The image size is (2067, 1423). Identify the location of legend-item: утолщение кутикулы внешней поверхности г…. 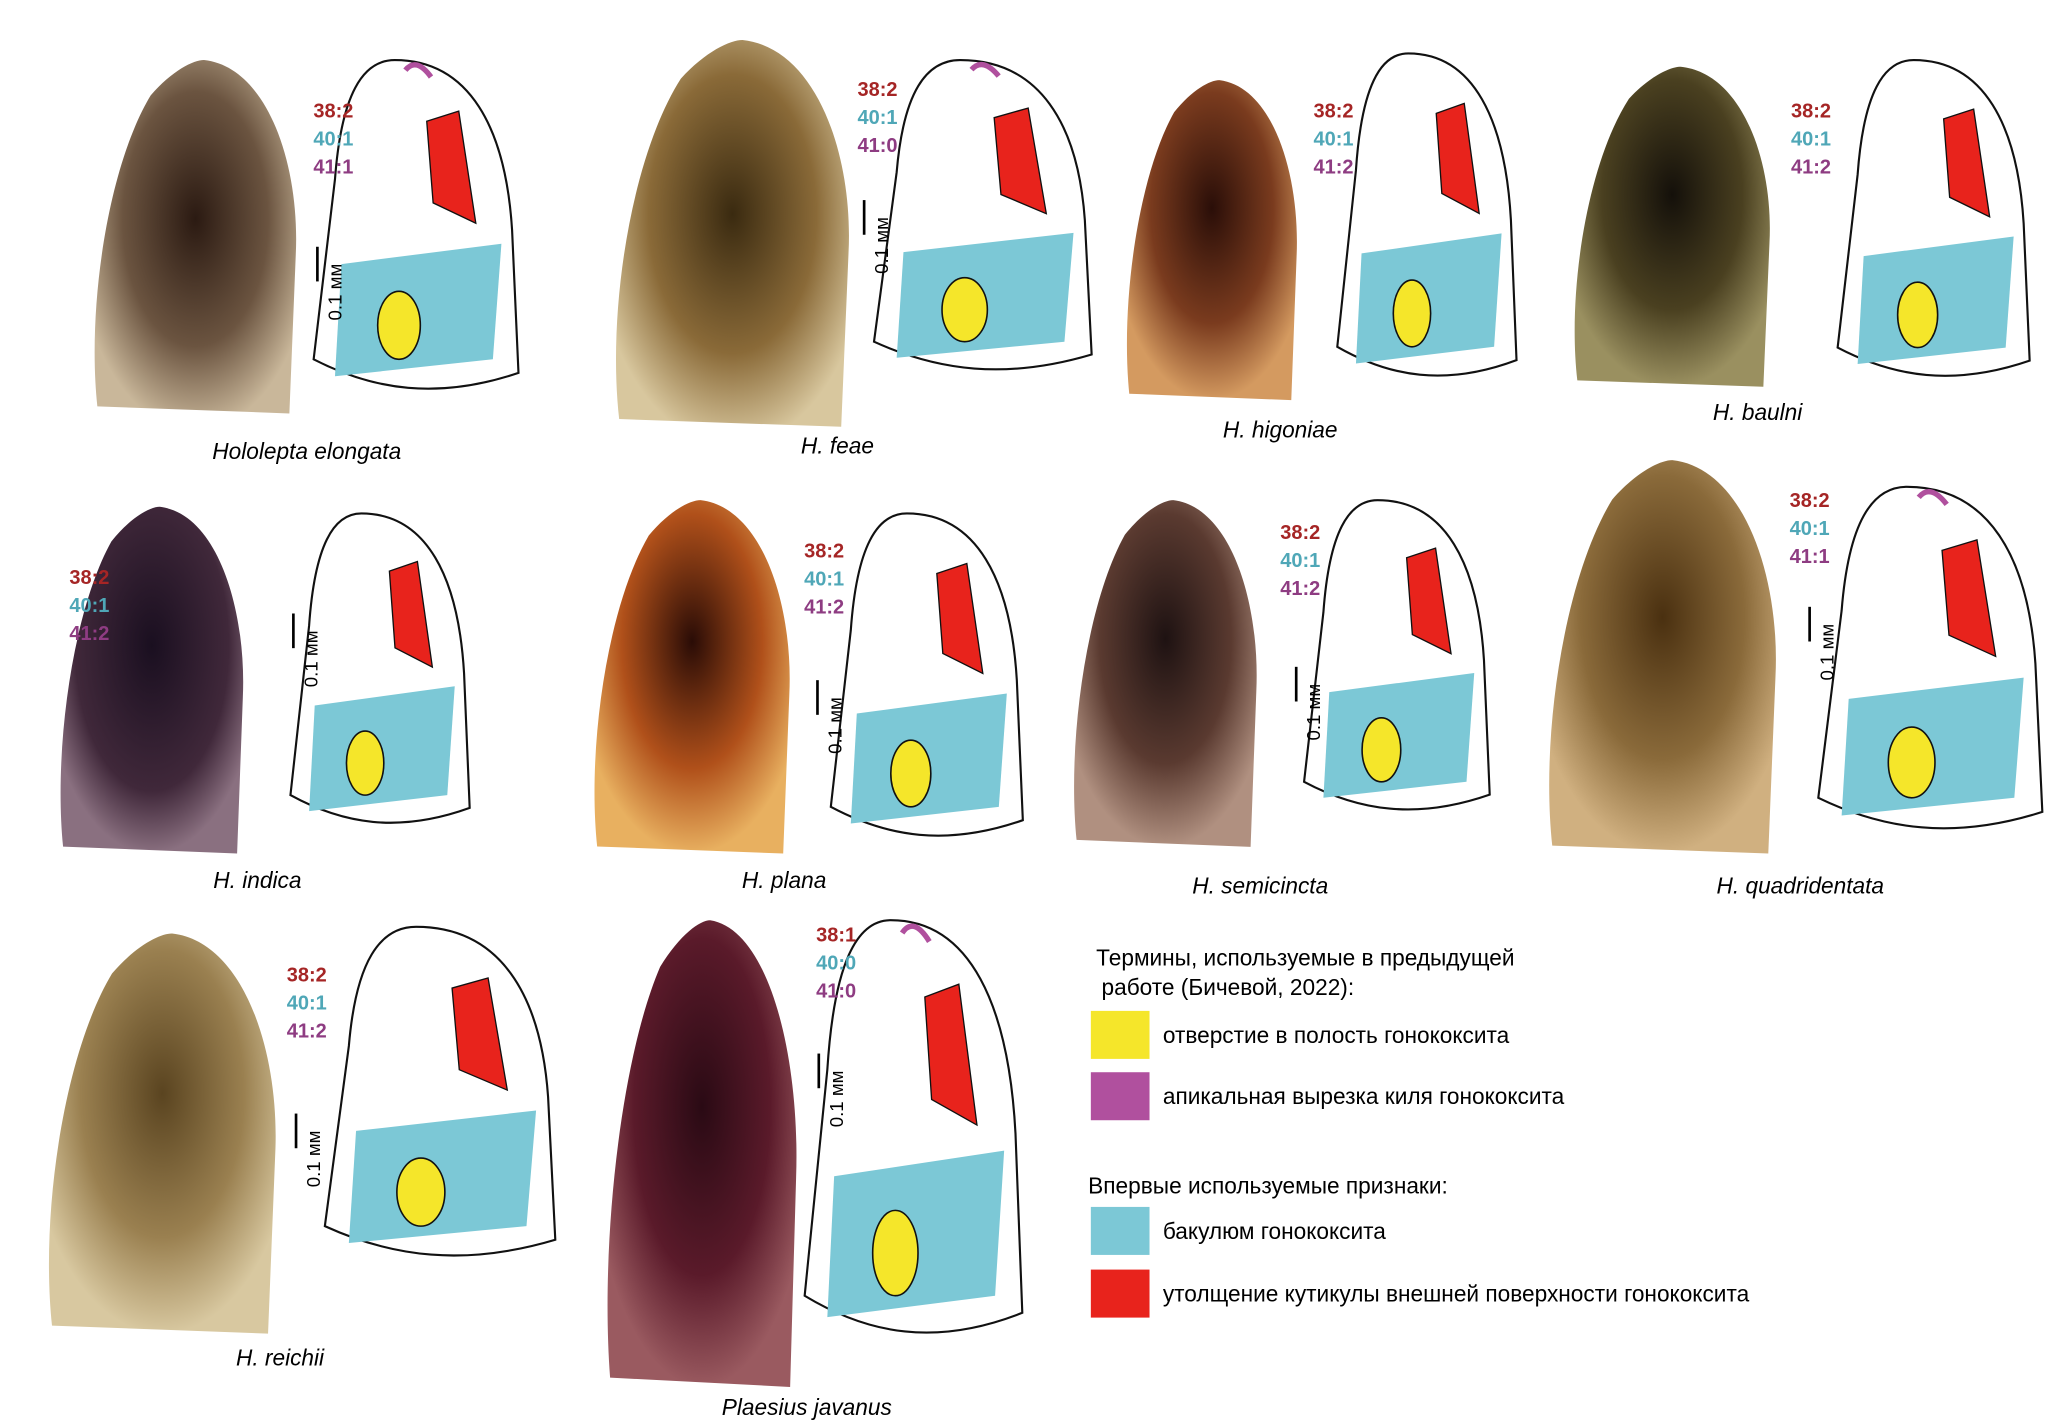
(1456, 1294).